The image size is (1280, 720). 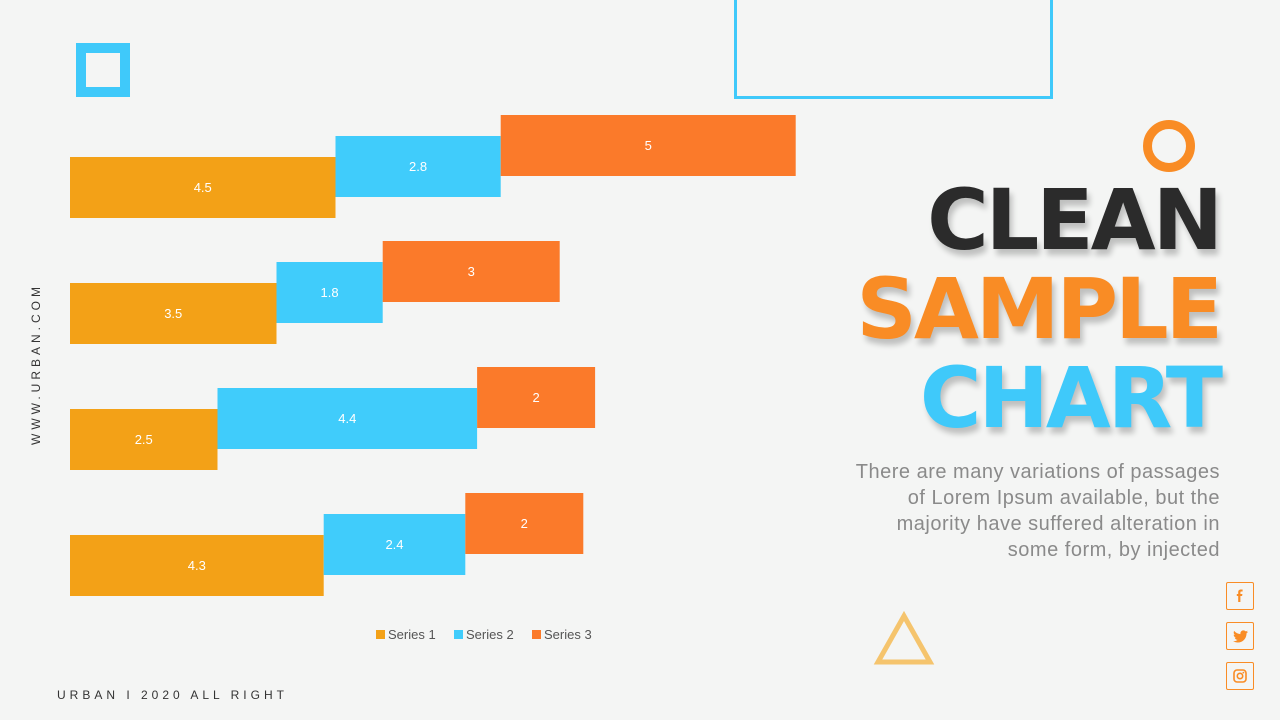 What do you see at coordinates (458, 634) in the screenshot?
I see `legend-swatch-series2` at bounding box center [458, 634].